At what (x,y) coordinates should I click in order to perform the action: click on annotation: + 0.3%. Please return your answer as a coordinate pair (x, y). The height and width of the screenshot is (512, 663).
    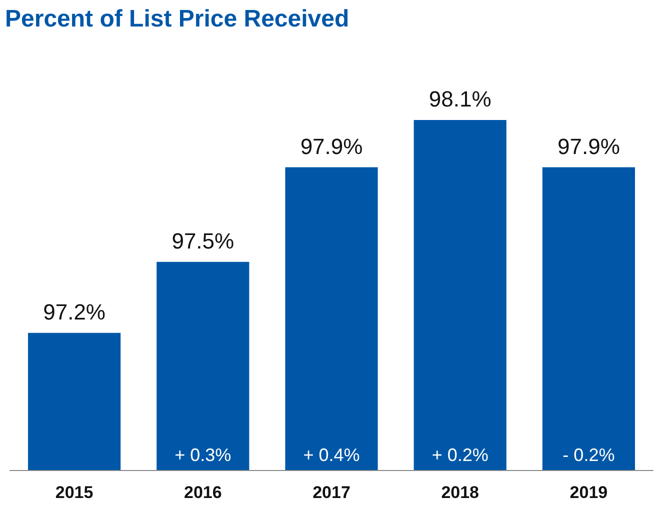
    Looking at the image, I should click on (203, 455).